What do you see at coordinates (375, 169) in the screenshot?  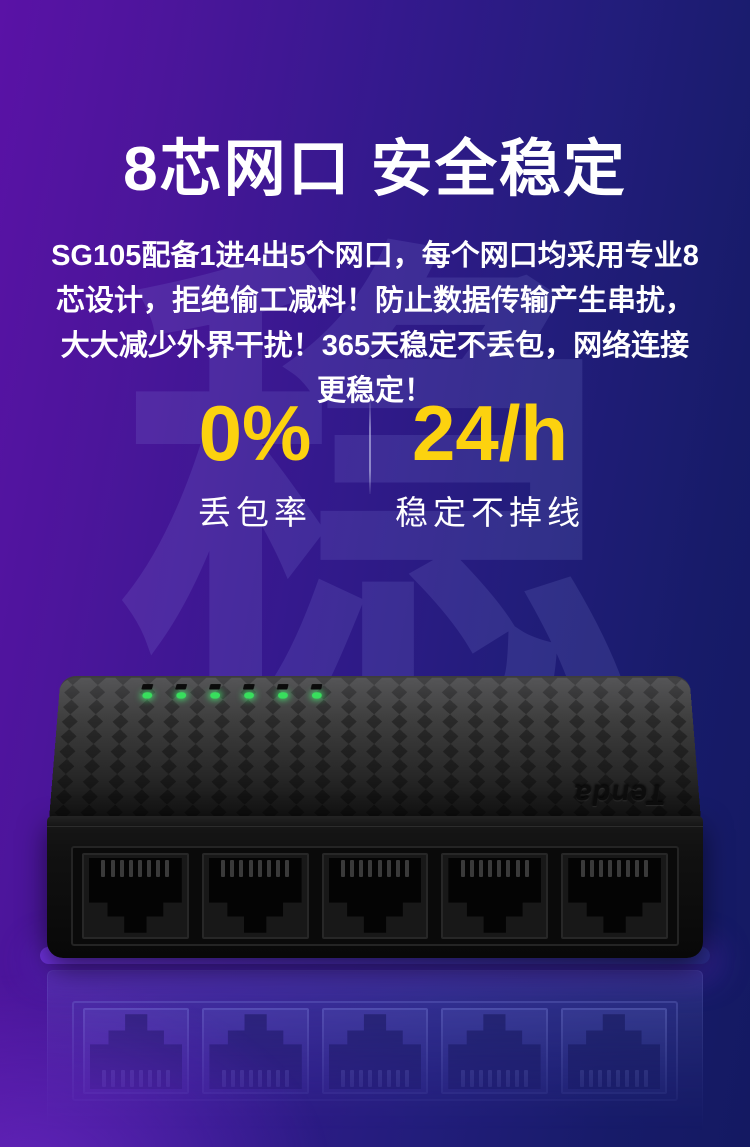 I see `page-title: 8芯网口 安全稳定` at bounding box center [375, 169].